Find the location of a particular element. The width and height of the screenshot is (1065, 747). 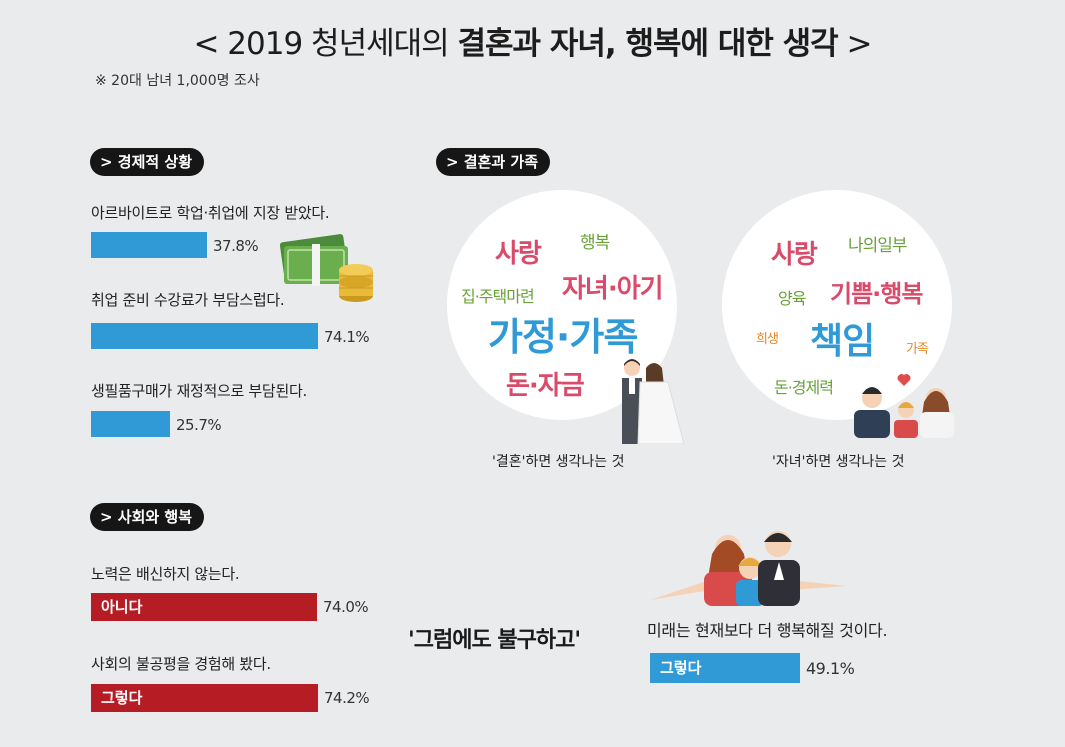

society-value-1: 74.0% is located at coordinates (346, 607).